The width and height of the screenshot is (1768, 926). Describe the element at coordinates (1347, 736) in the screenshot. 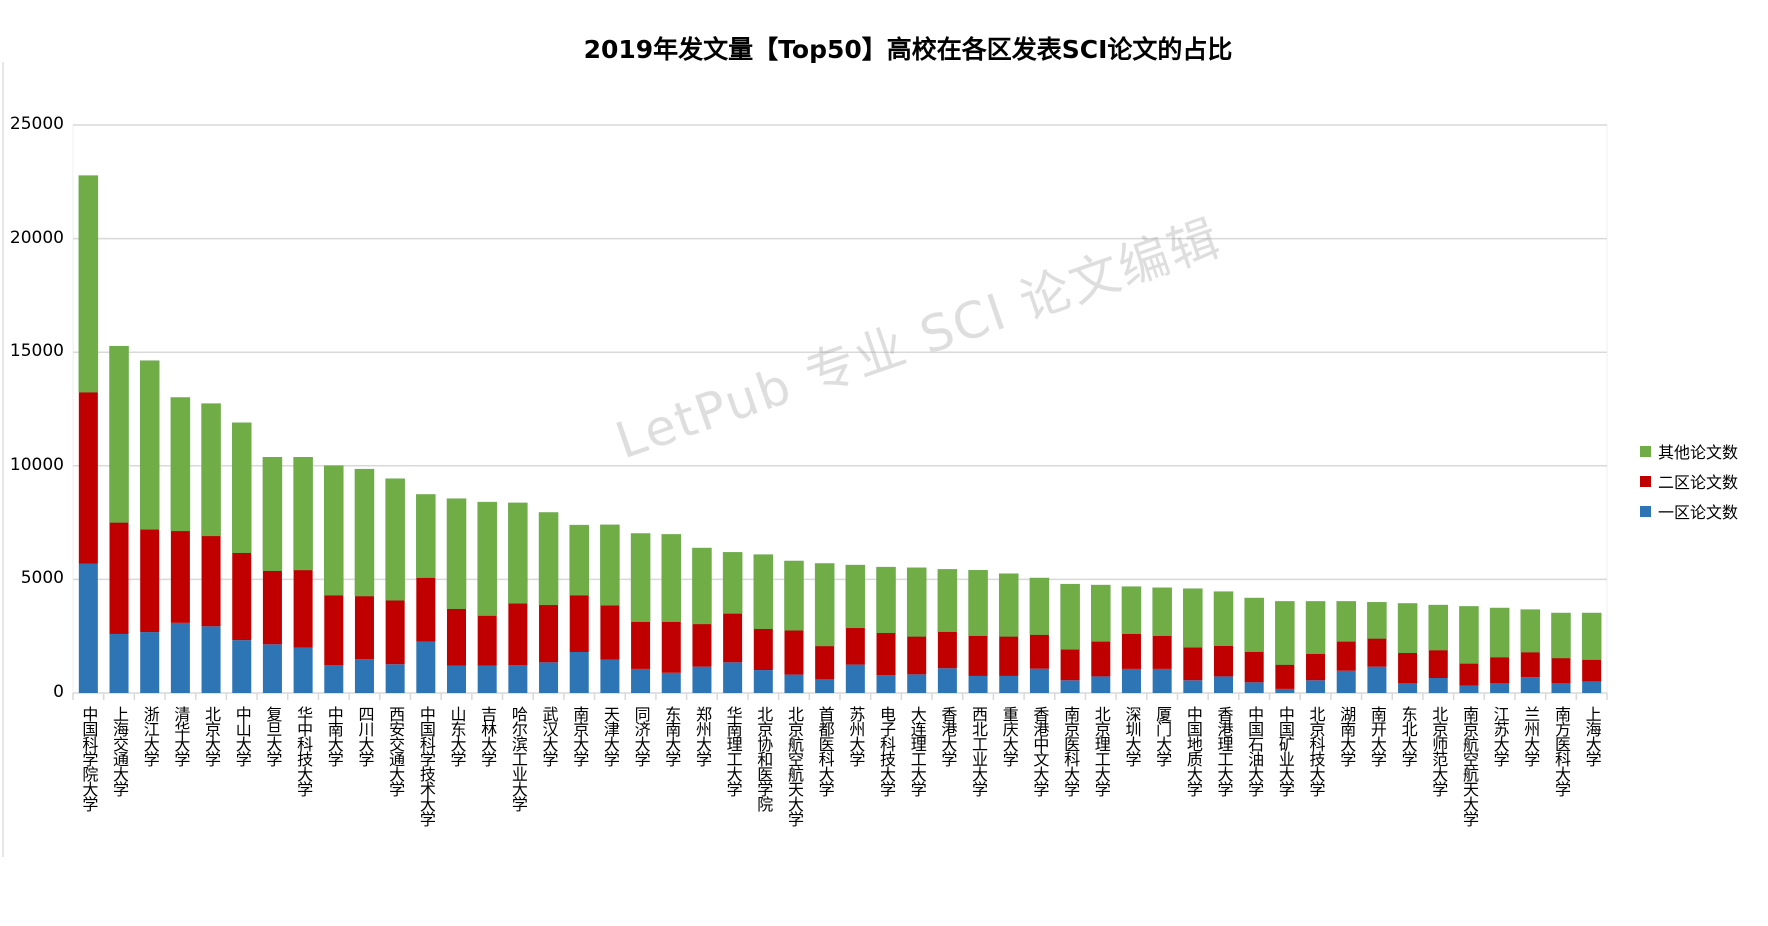

I see `category-label: 湖南大学` at that location.